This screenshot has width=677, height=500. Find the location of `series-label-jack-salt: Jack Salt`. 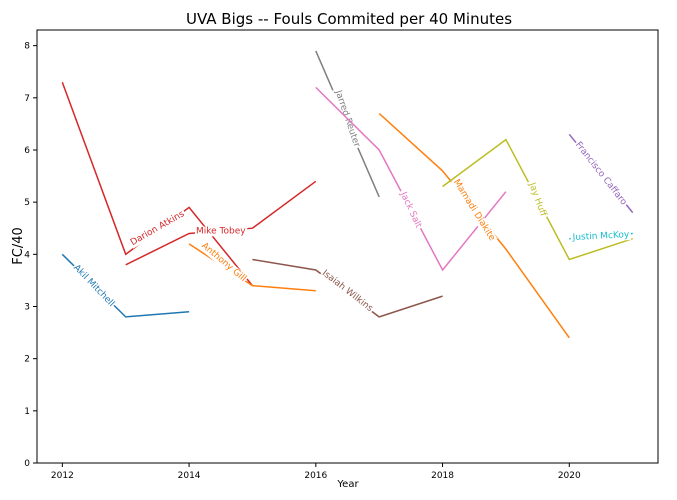

series-label-jack-salt: Jack Salt is located at coordinates (410, 210).